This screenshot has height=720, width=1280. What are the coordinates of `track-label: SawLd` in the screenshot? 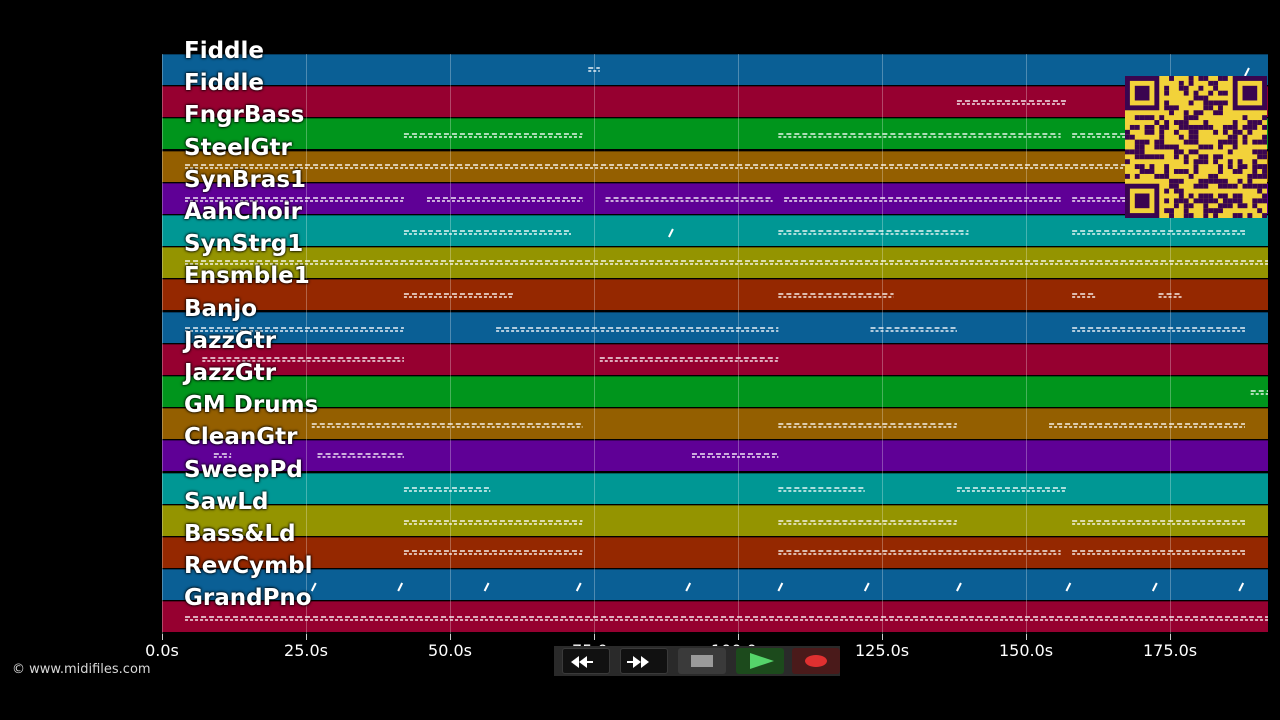 It's located at (226, 501).